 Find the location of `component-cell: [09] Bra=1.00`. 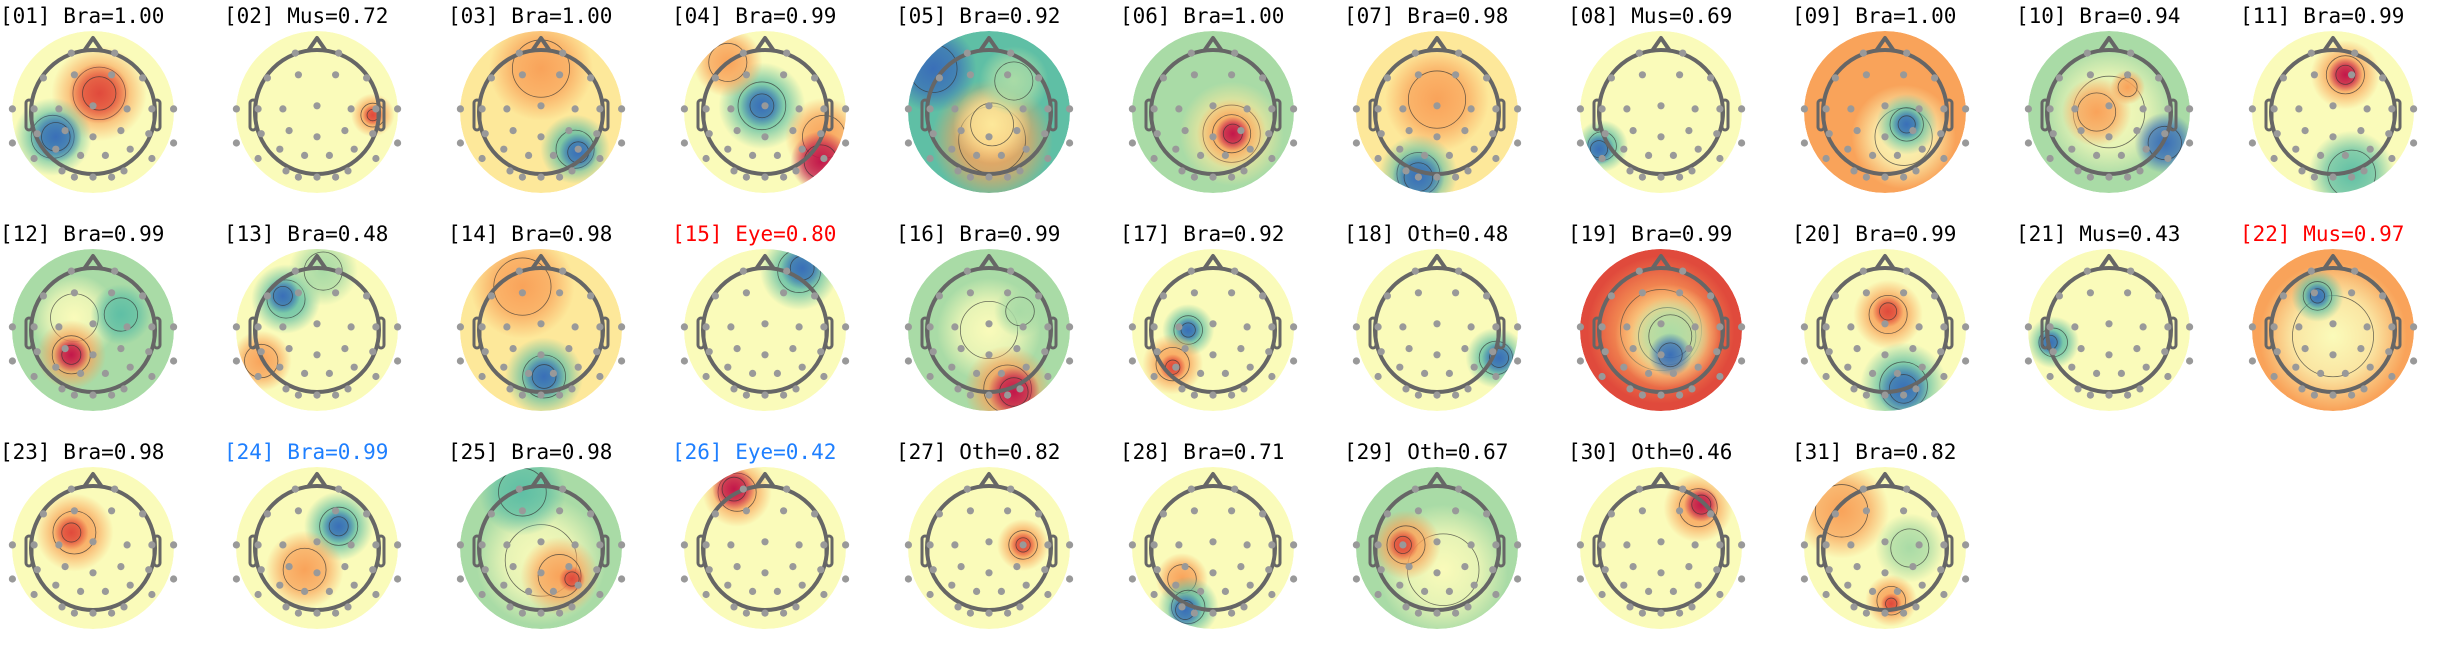

component-cell: [09] Bra=1.00 is located at coordinates (1904, 109).